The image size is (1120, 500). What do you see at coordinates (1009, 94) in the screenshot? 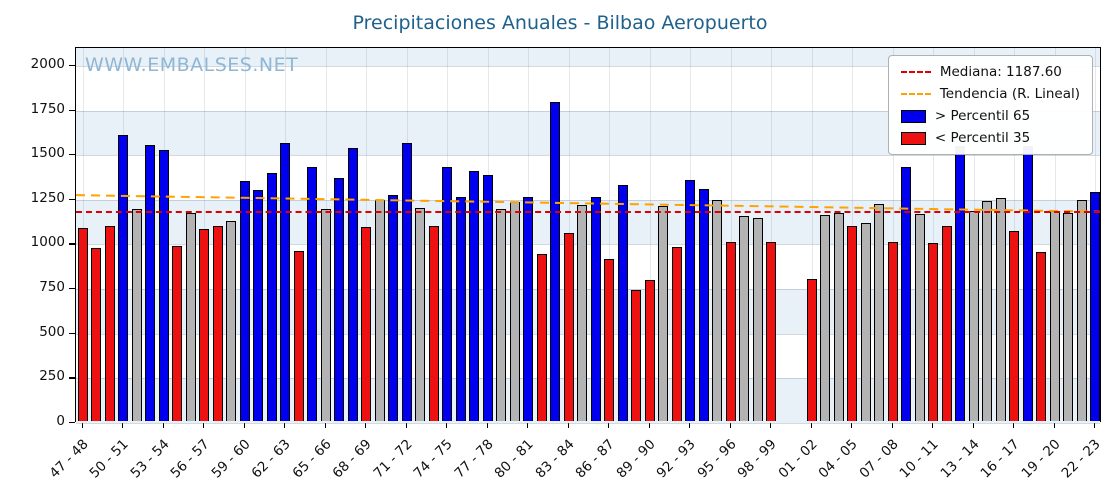
I see `legend-trend-label: Tendencia (R. Lineal)` at bounding box center [1009, 94].